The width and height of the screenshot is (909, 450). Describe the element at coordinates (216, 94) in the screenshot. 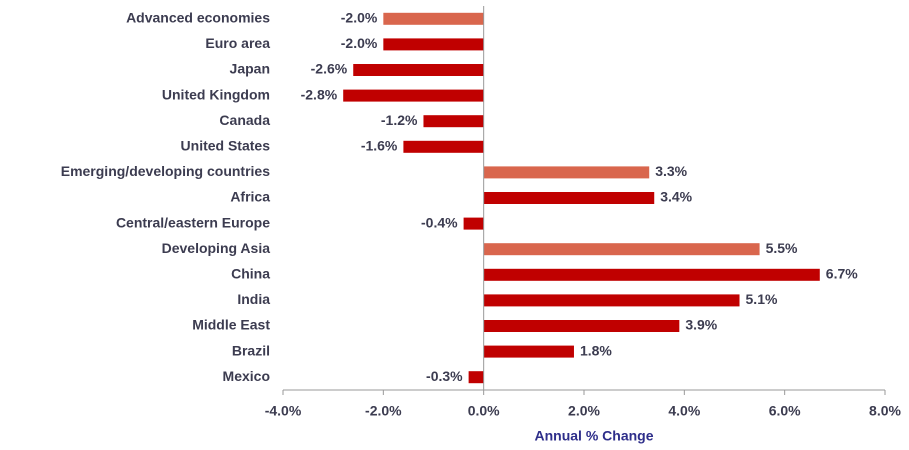

I see `y-tick-label: United Kingdom` at that location.